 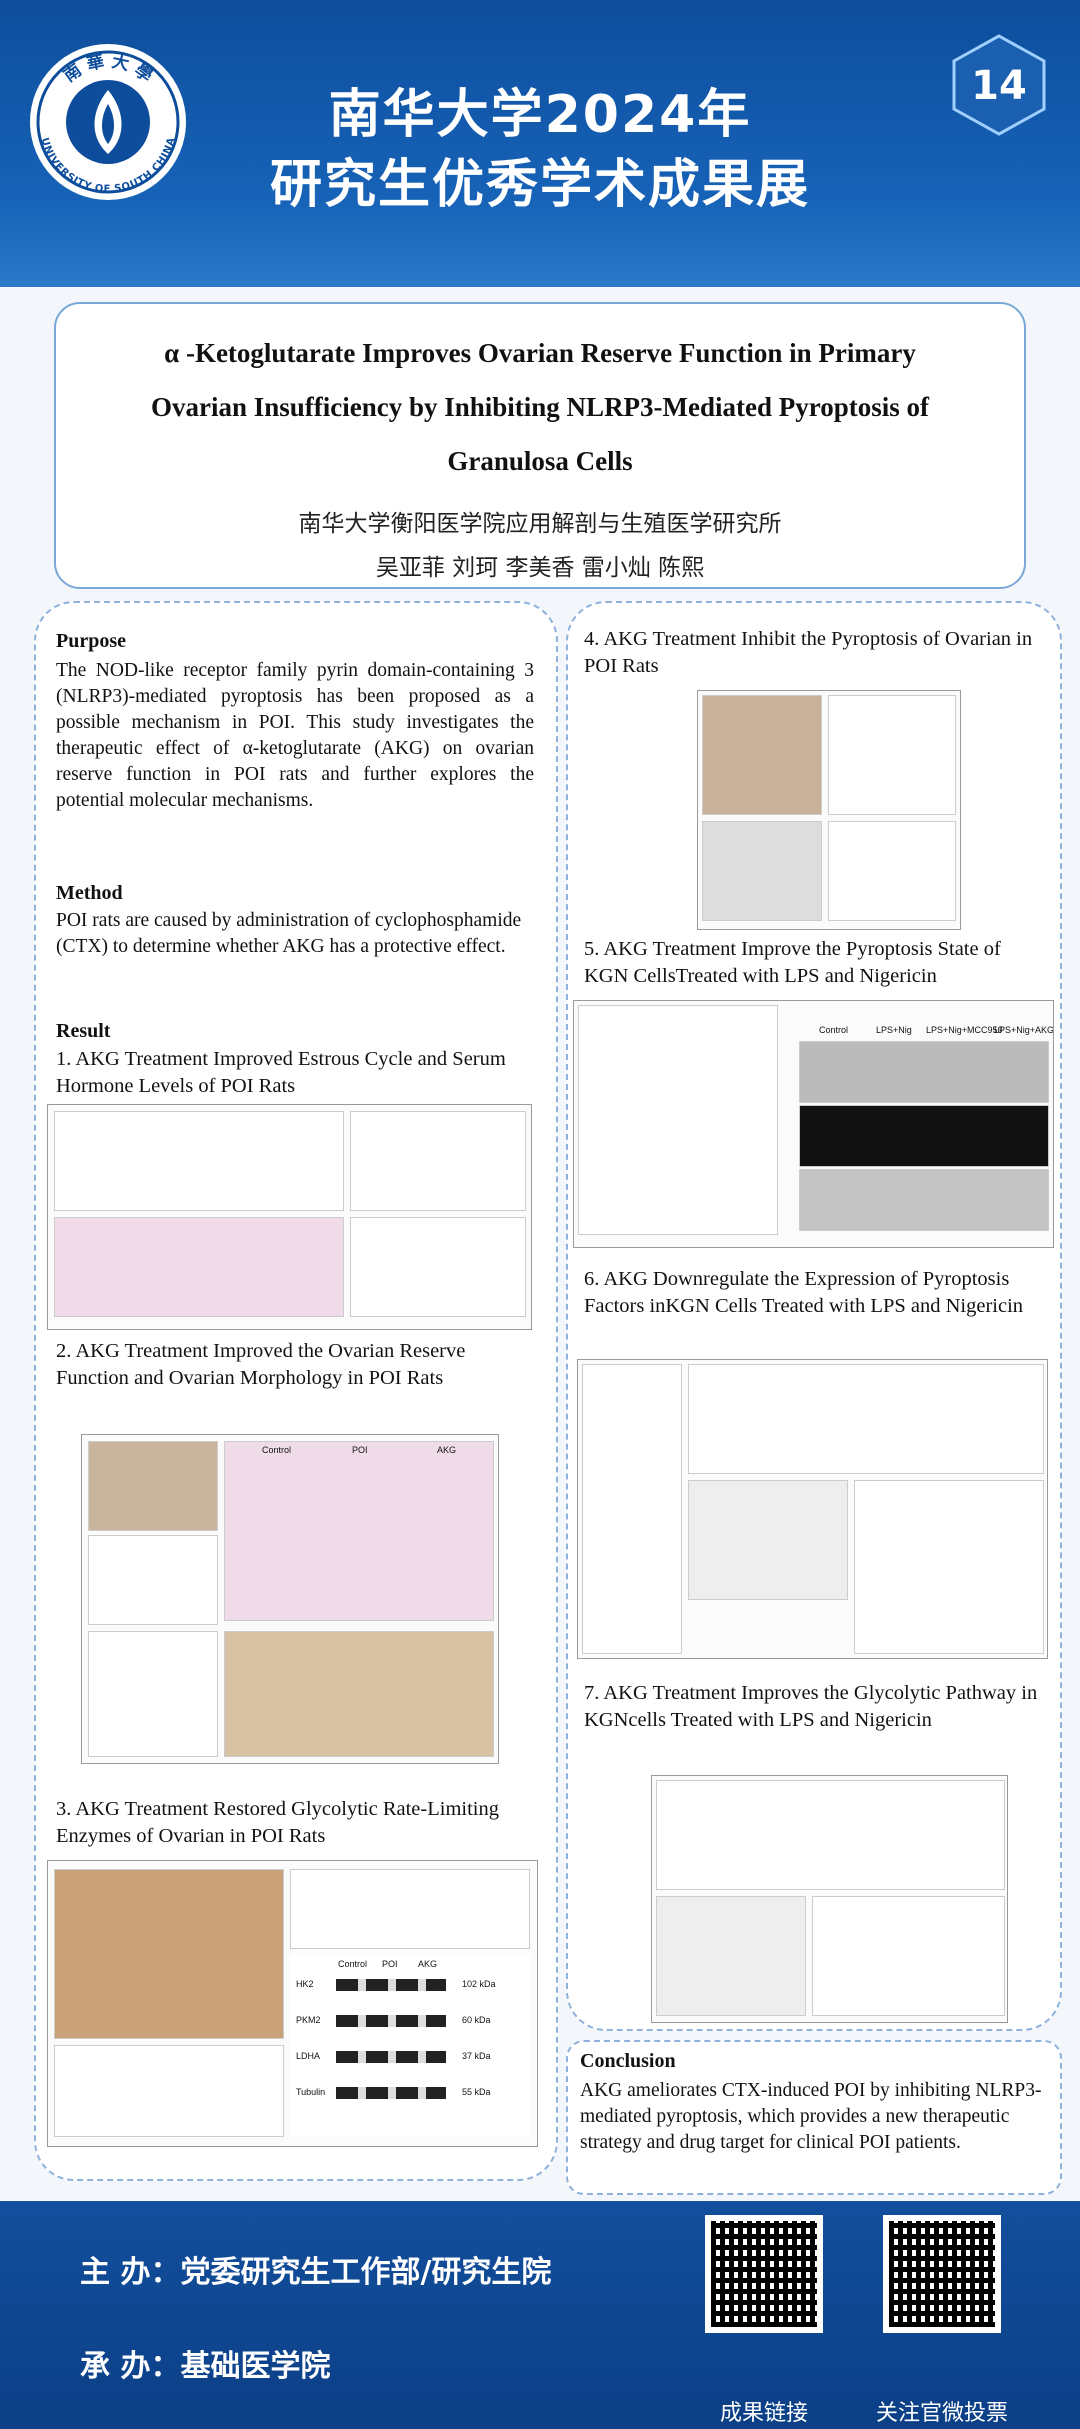 I want to click on badge: 14, so click(x=999, y=85).